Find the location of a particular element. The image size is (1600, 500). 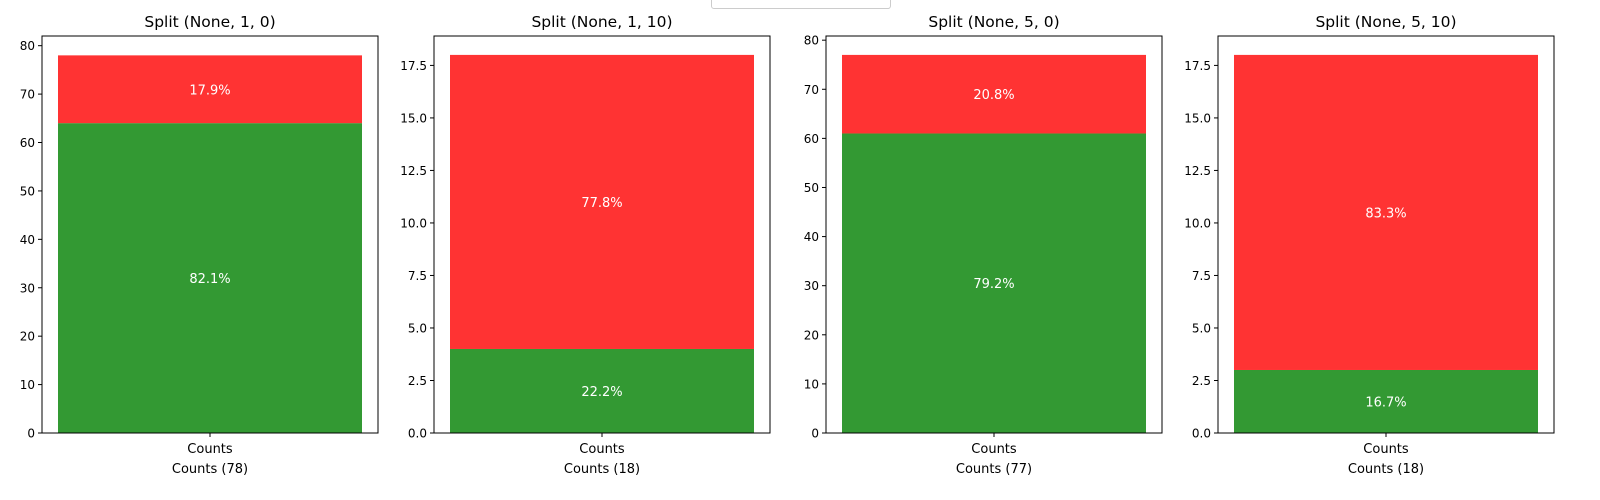

bar-percent-label: 20.8% is located at coordinates (993, 95).